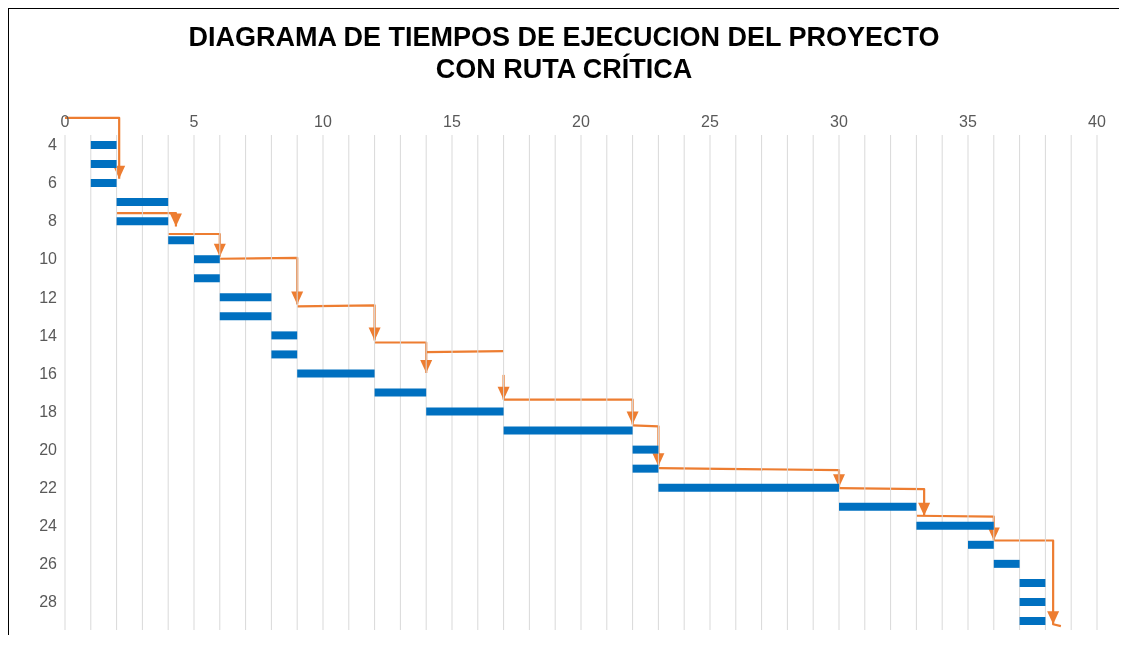  What do you see at coordinates (48, 602) in the screenshot?
I see `y-tick-label: 28` at bounding box center [48, 602].